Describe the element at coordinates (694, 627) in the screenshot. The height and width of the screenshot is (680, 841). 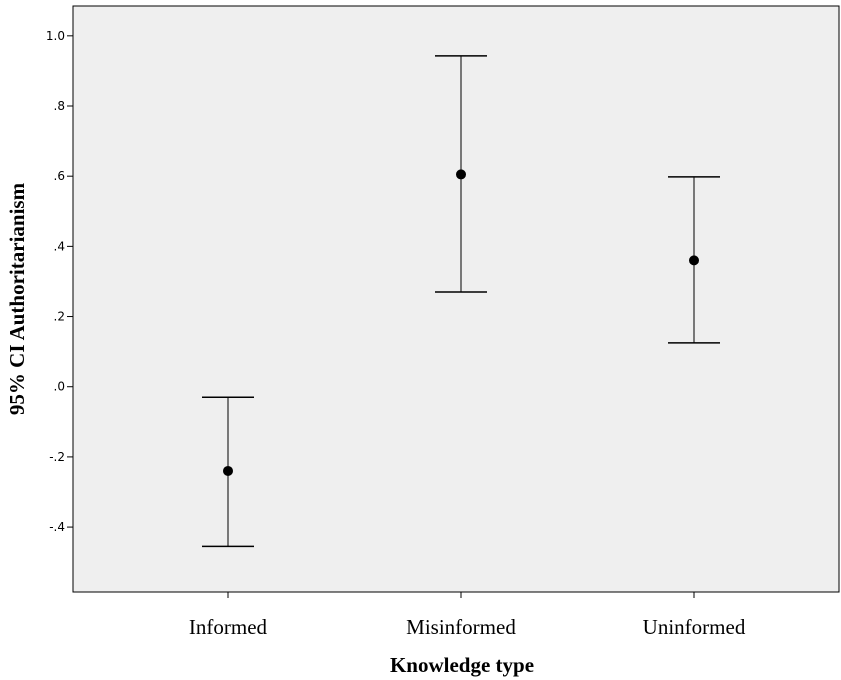
I see `x-category-label: Uninformed` at that location.